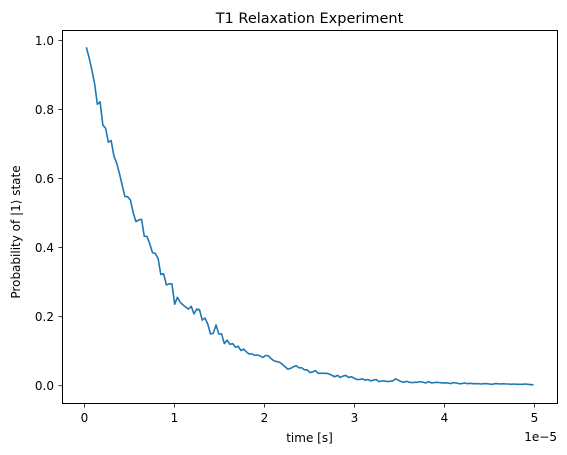 This screenshot has width=567, height=455. What do you see at coordinates (49, 213) in the screenshot?
I see `y-axis: 0.0 0.2 0.4 0.6 0.8 1.0` at bounding box center [49, 213].